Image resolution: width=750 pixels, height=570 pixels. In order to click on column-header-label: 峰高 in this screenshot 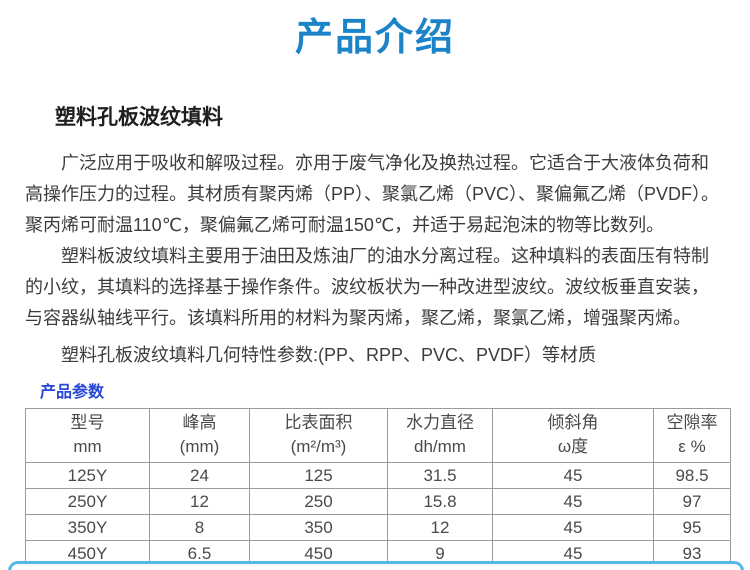, I will do `click(199, 422)`.